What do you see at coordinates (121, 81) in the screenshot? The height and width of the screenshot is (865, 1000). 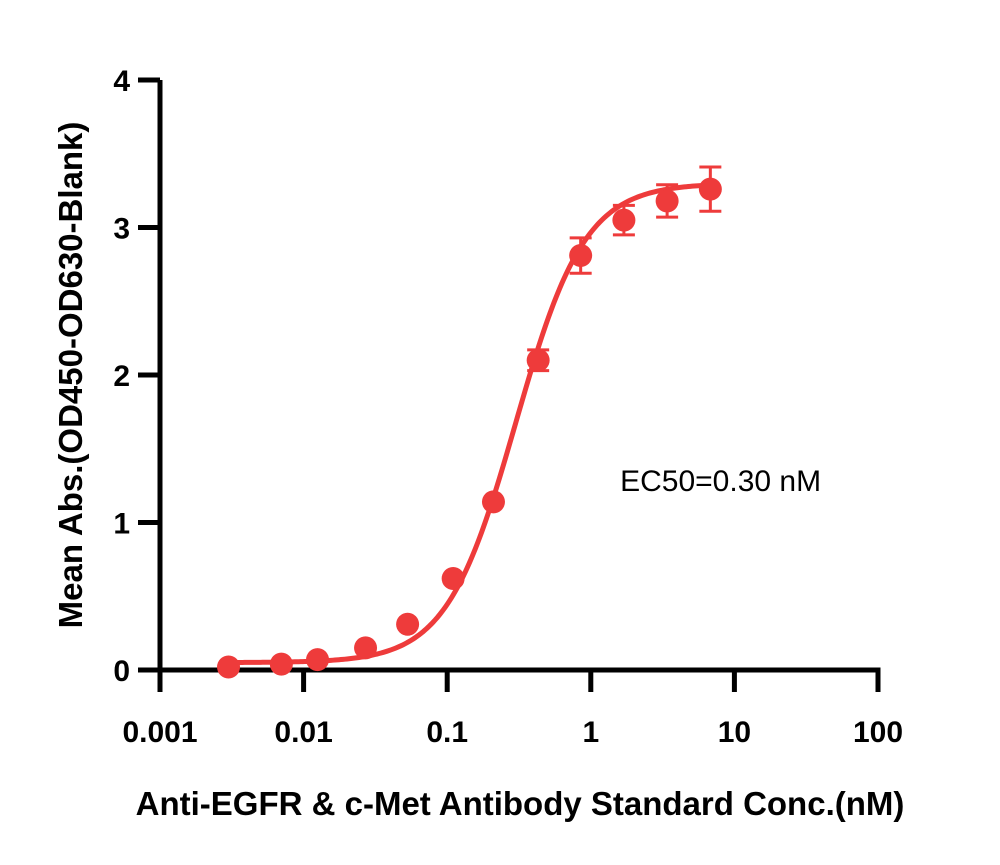 I see `y-tick-label: 4` at bounding box center [121, 81].